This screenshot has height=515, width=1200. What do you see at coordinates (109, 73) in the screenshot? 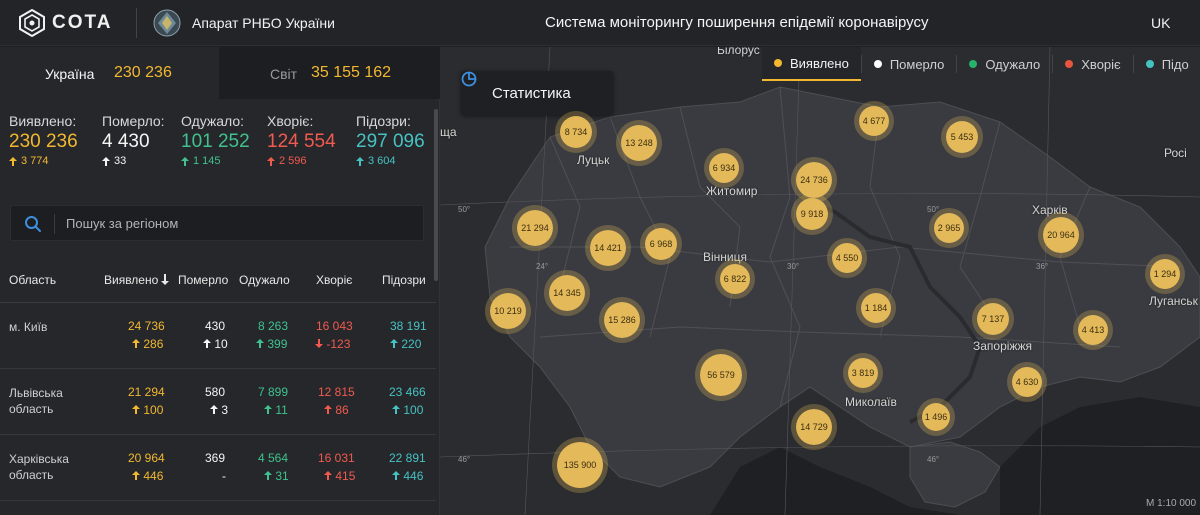
I see `tab-ukraine: Україна 230 236` at bounding box center [109, 73].